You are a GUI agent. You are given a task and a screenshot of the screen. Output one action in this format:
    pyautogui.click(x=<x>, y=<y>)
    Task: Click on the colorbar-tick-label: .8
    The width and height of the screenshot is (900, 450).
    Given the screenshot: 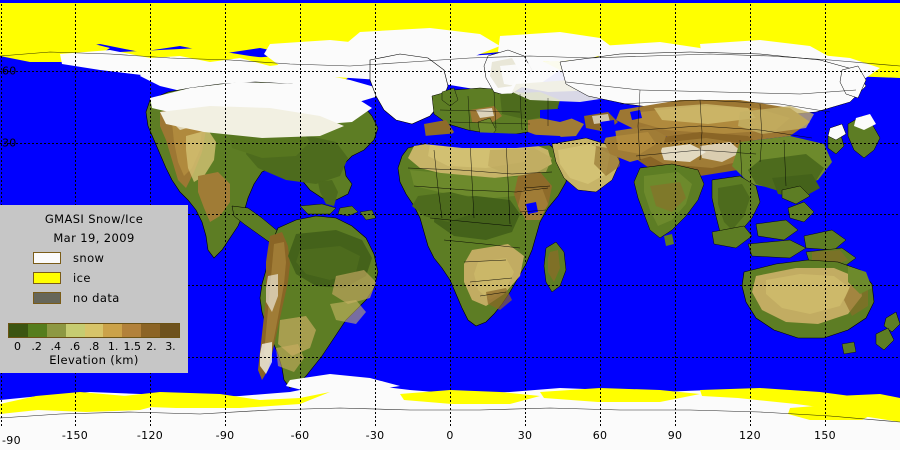 What is the action you would take?
    pyautogui.click(x=94, y=346)
    